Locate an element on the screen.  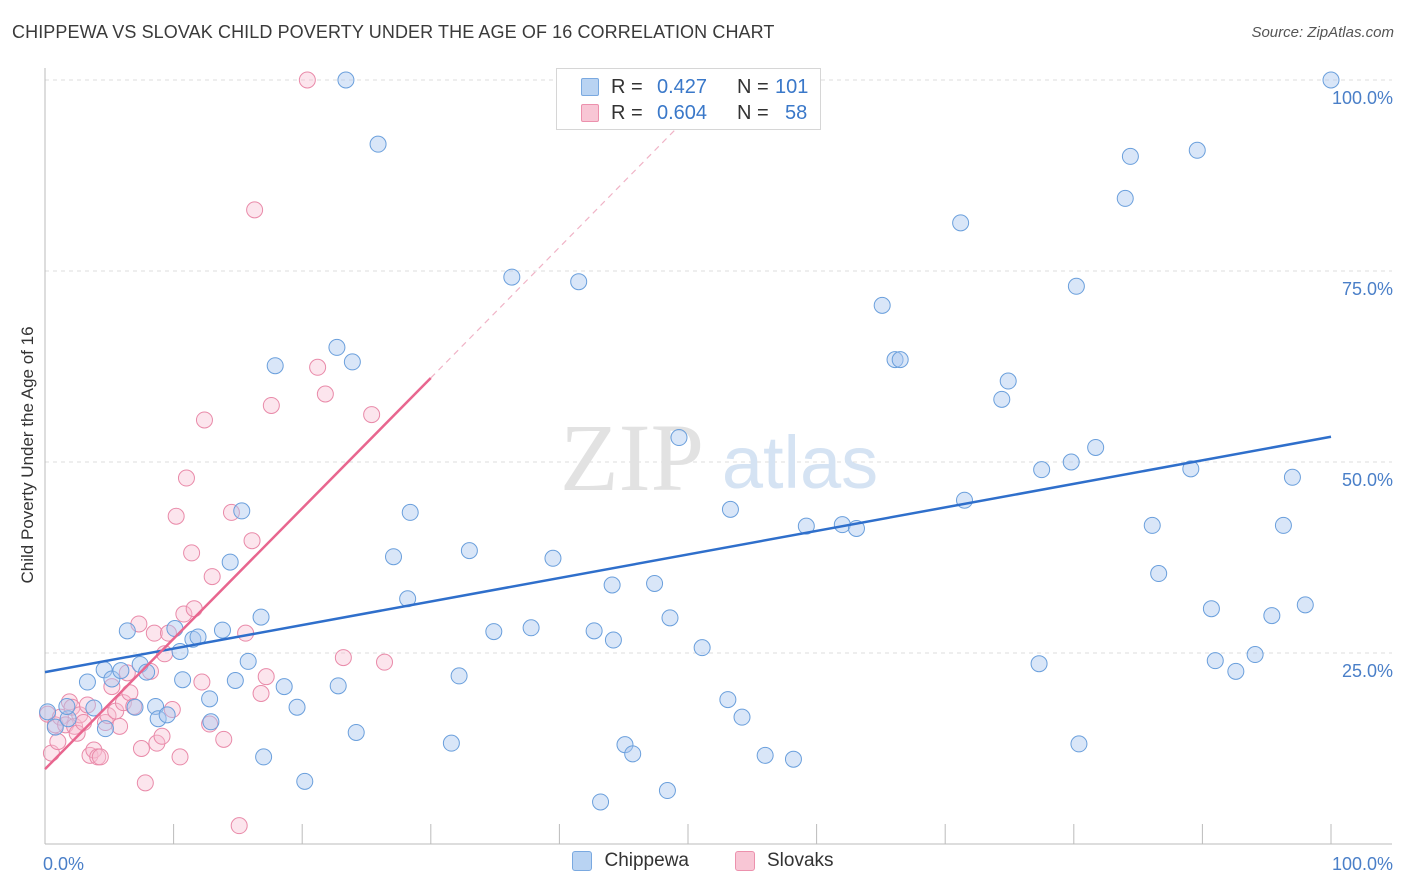
slovaks-regression-extension is located at coordinates (559, 247).